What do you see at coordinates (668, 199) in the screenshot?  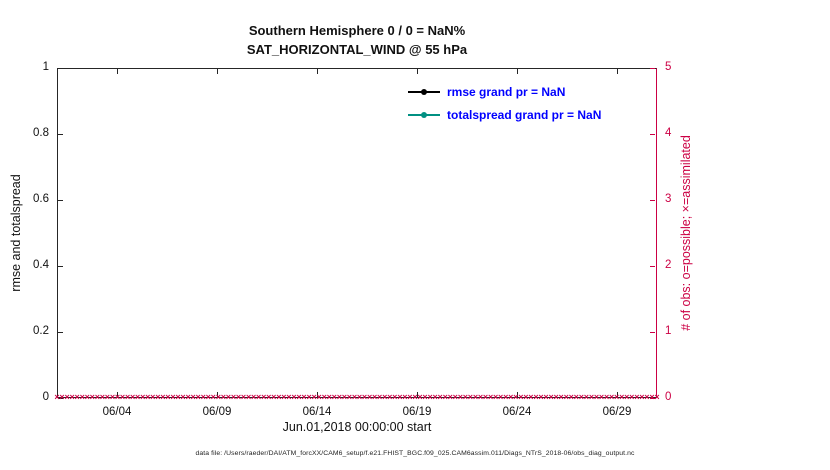 I see `right-tick-label: 3` at bounding box center [668, 199].